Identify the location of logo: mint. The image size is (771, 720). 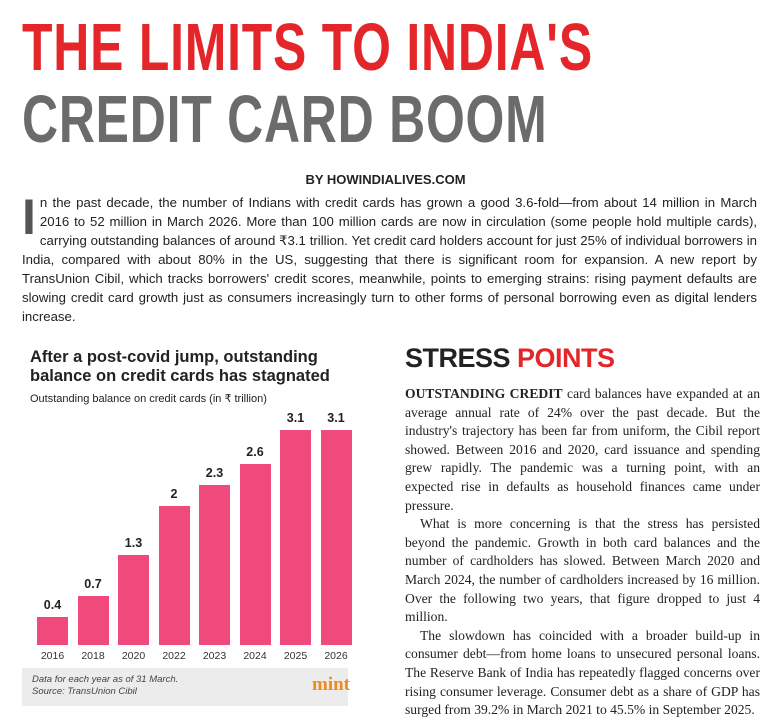
(331, 684).